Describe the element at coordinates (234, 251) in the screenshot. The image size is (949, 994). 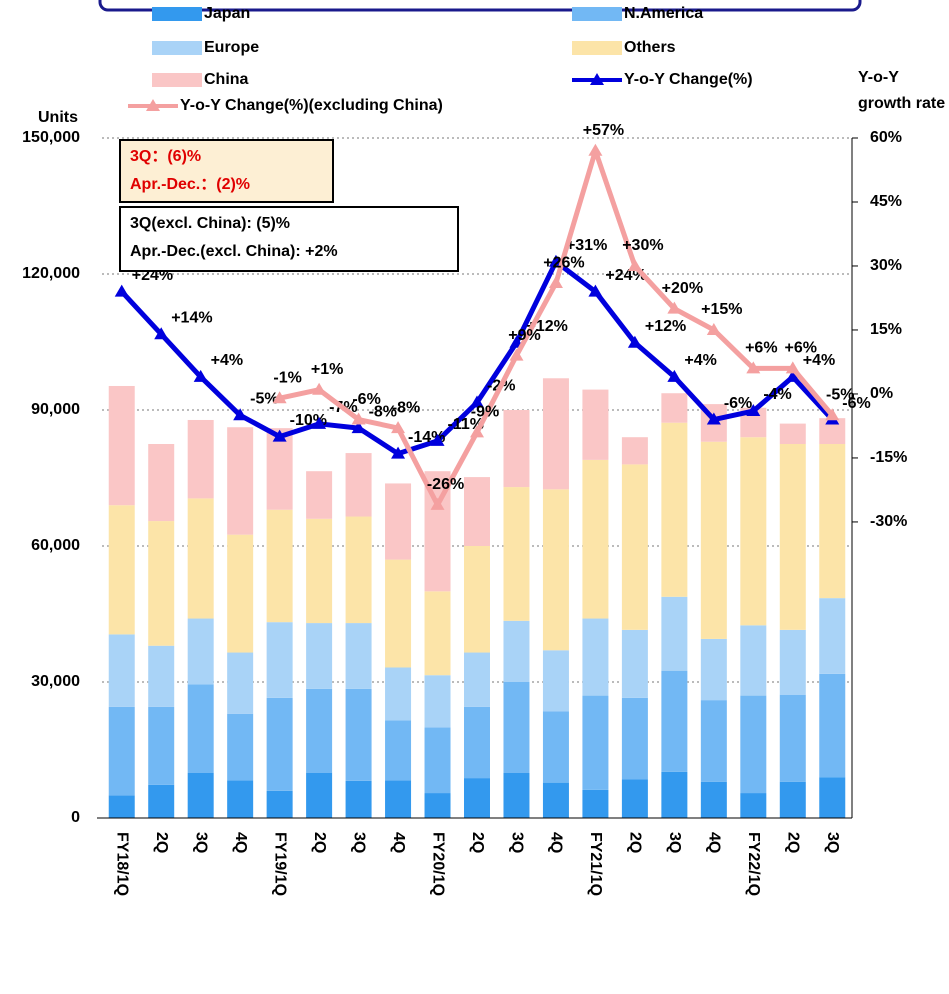
I see `annotation-text: Apr.-Dec.(excl. China): +2%` at that location.